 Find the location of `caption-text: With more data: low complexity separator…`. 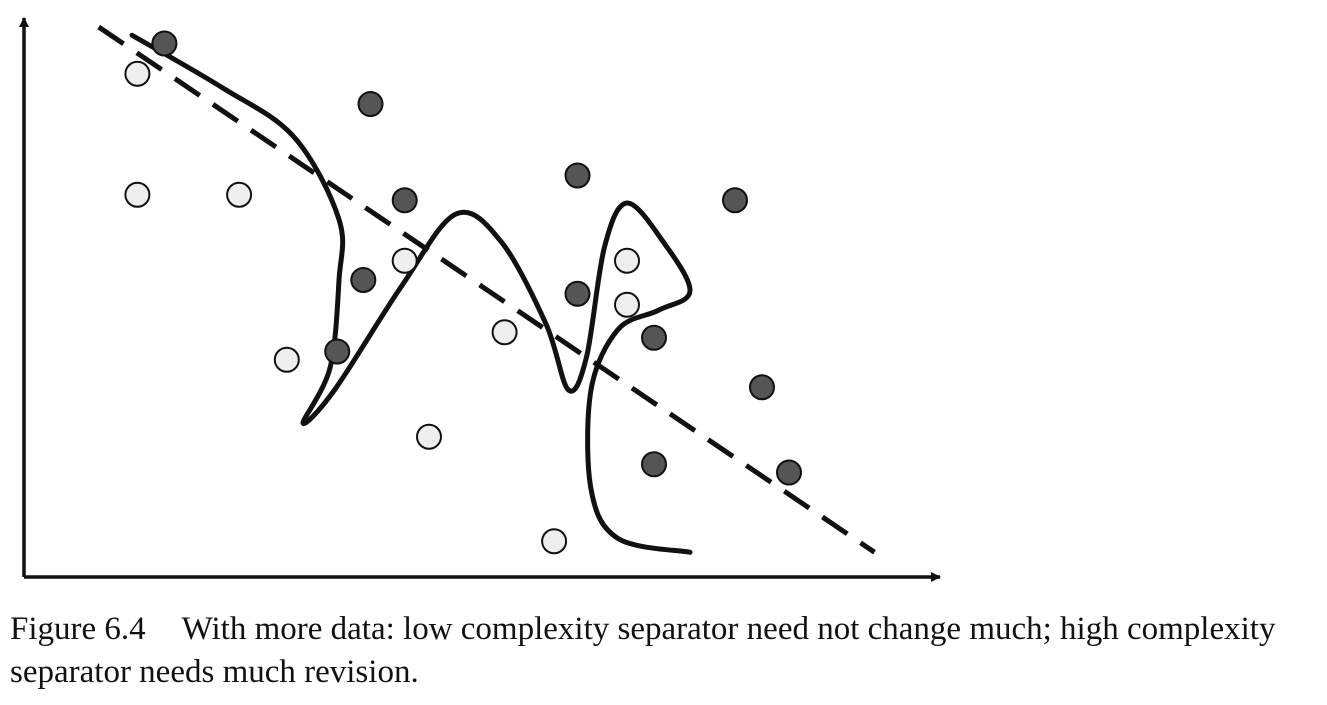

caption-text: With more data: low complexity separator… is located at coordinates (643, 650).